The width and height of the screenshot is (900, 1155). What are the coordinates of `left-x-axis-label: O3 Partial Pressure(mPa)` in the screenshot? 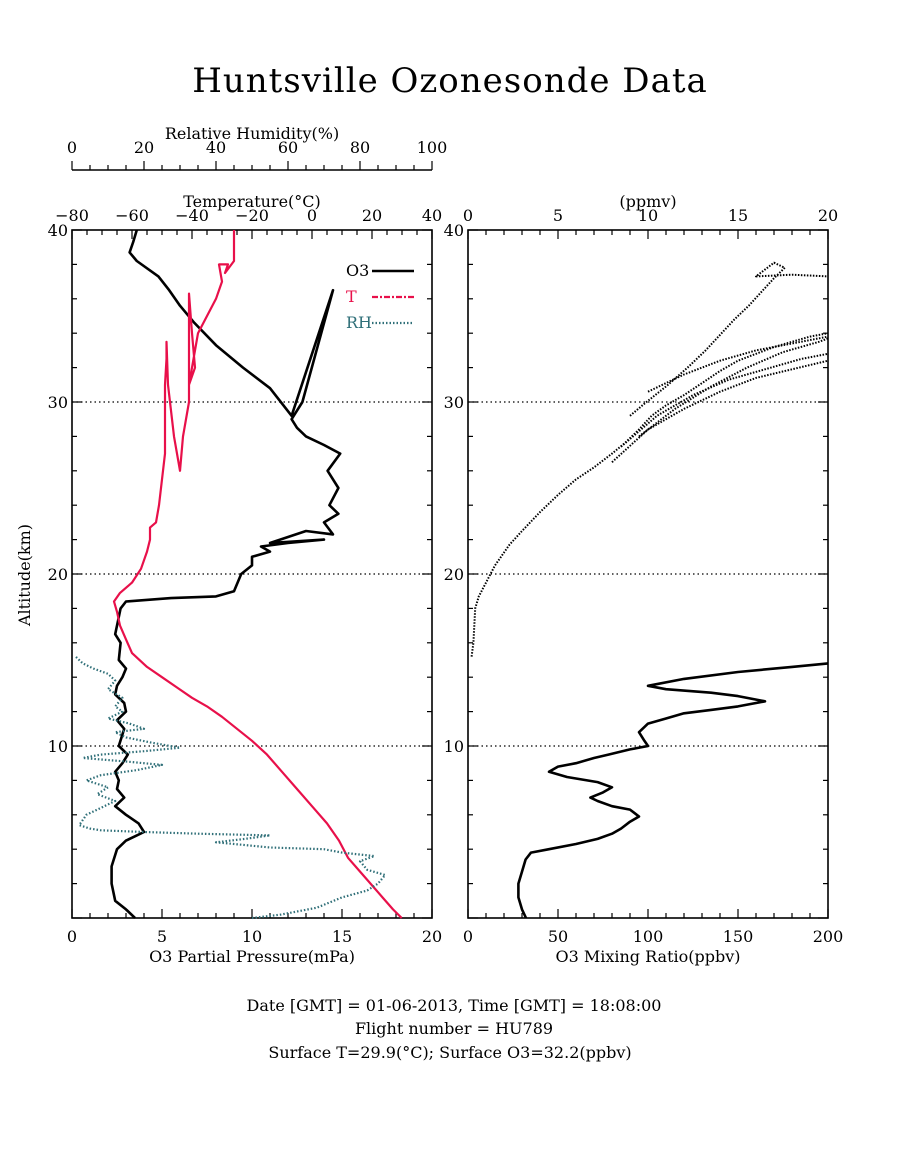 It's located at (252, 956).